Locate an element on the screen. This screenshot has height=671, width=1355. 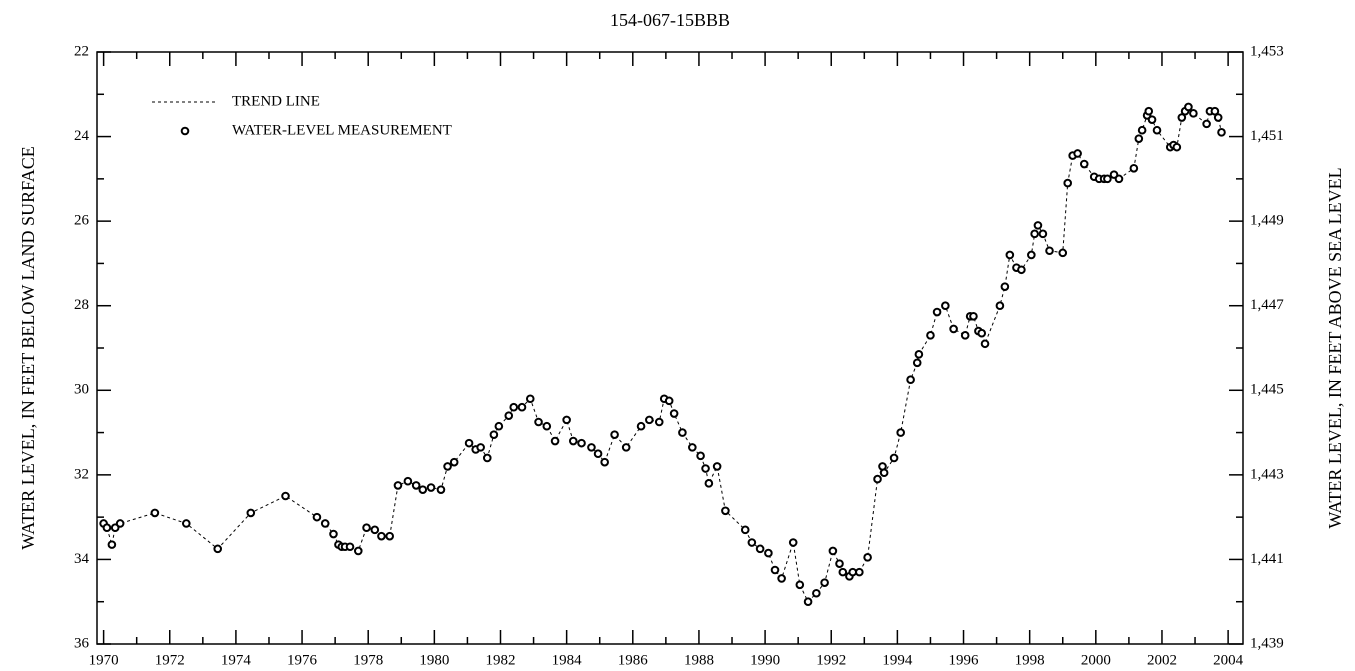
y2-tick-label: 1,439 is located at coordinates (1267, 643).